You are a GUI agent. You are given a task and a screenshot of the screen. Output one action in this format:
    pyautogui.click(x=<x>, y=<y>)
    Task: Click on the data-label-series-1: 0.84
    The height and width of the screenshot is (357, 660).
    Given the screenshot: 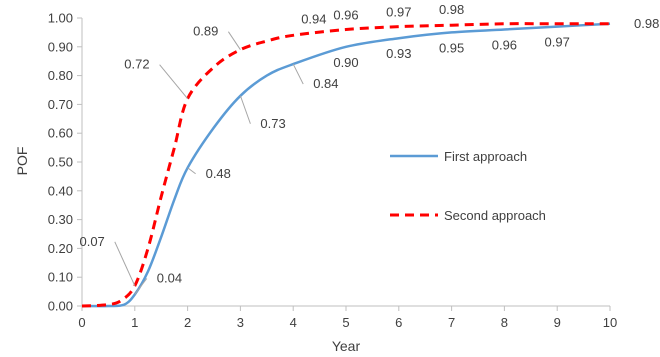 What is the action you would take?
    pyautogui.click(x=325, y=83)
    